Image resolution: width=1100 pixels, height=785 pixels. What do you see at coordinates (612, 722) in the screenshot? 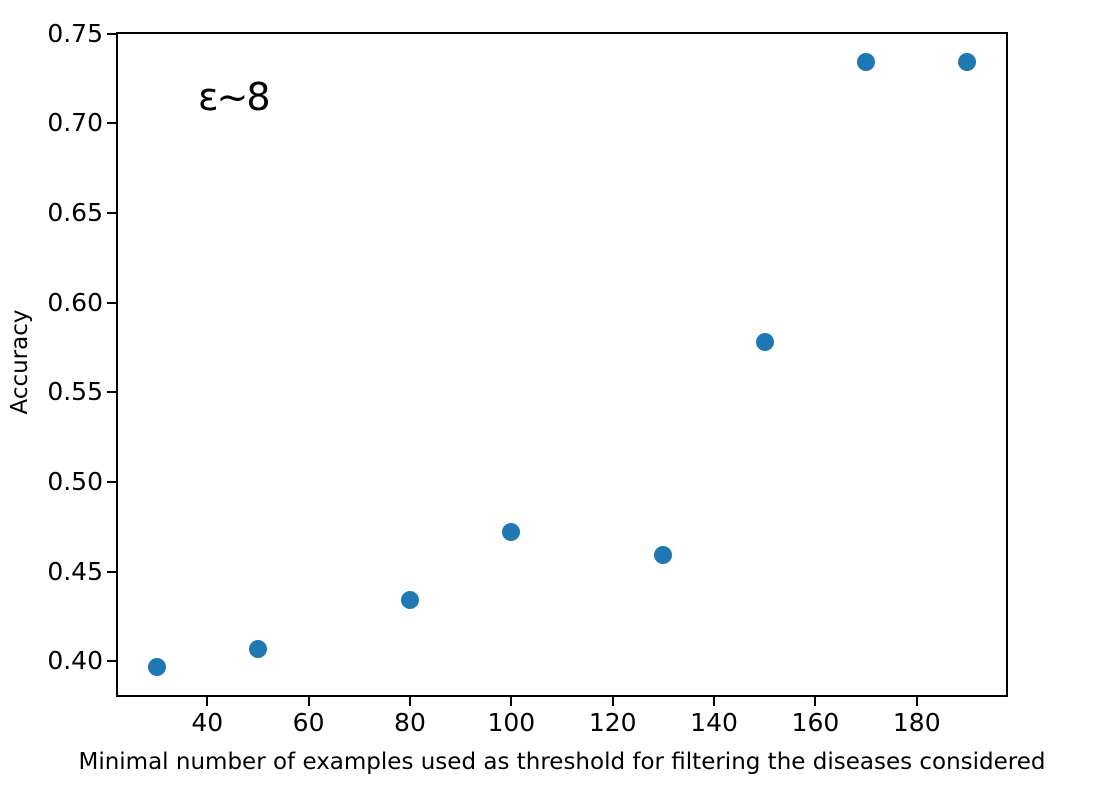
I see `x-tick-label: 120` at bounding box center [612, 722].